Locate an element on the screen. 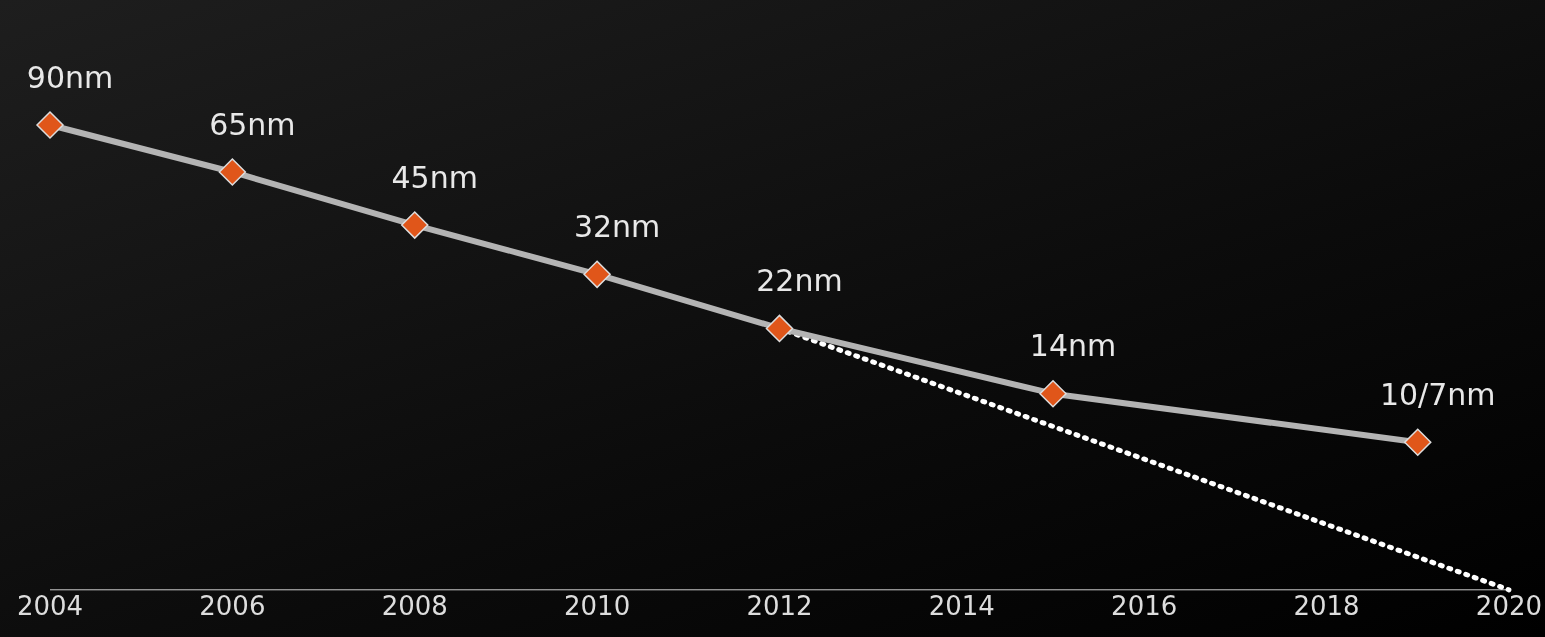  x-tick-label: 2018 is located at coordinates (1326, 606).